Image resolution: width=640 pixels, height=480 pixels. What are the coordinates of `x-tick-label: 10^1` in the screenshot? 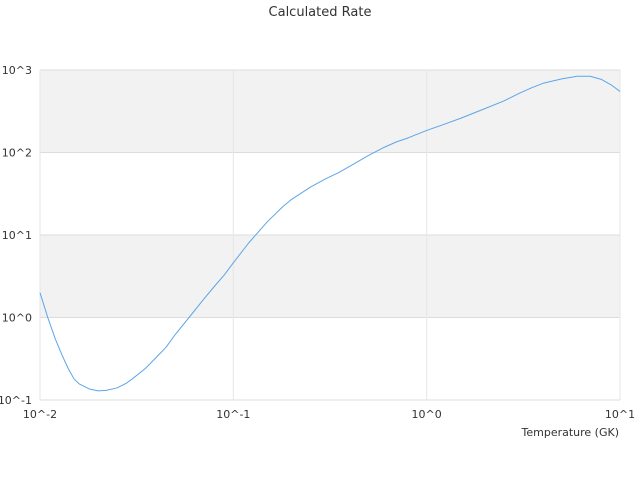 It's located at (620, 414).